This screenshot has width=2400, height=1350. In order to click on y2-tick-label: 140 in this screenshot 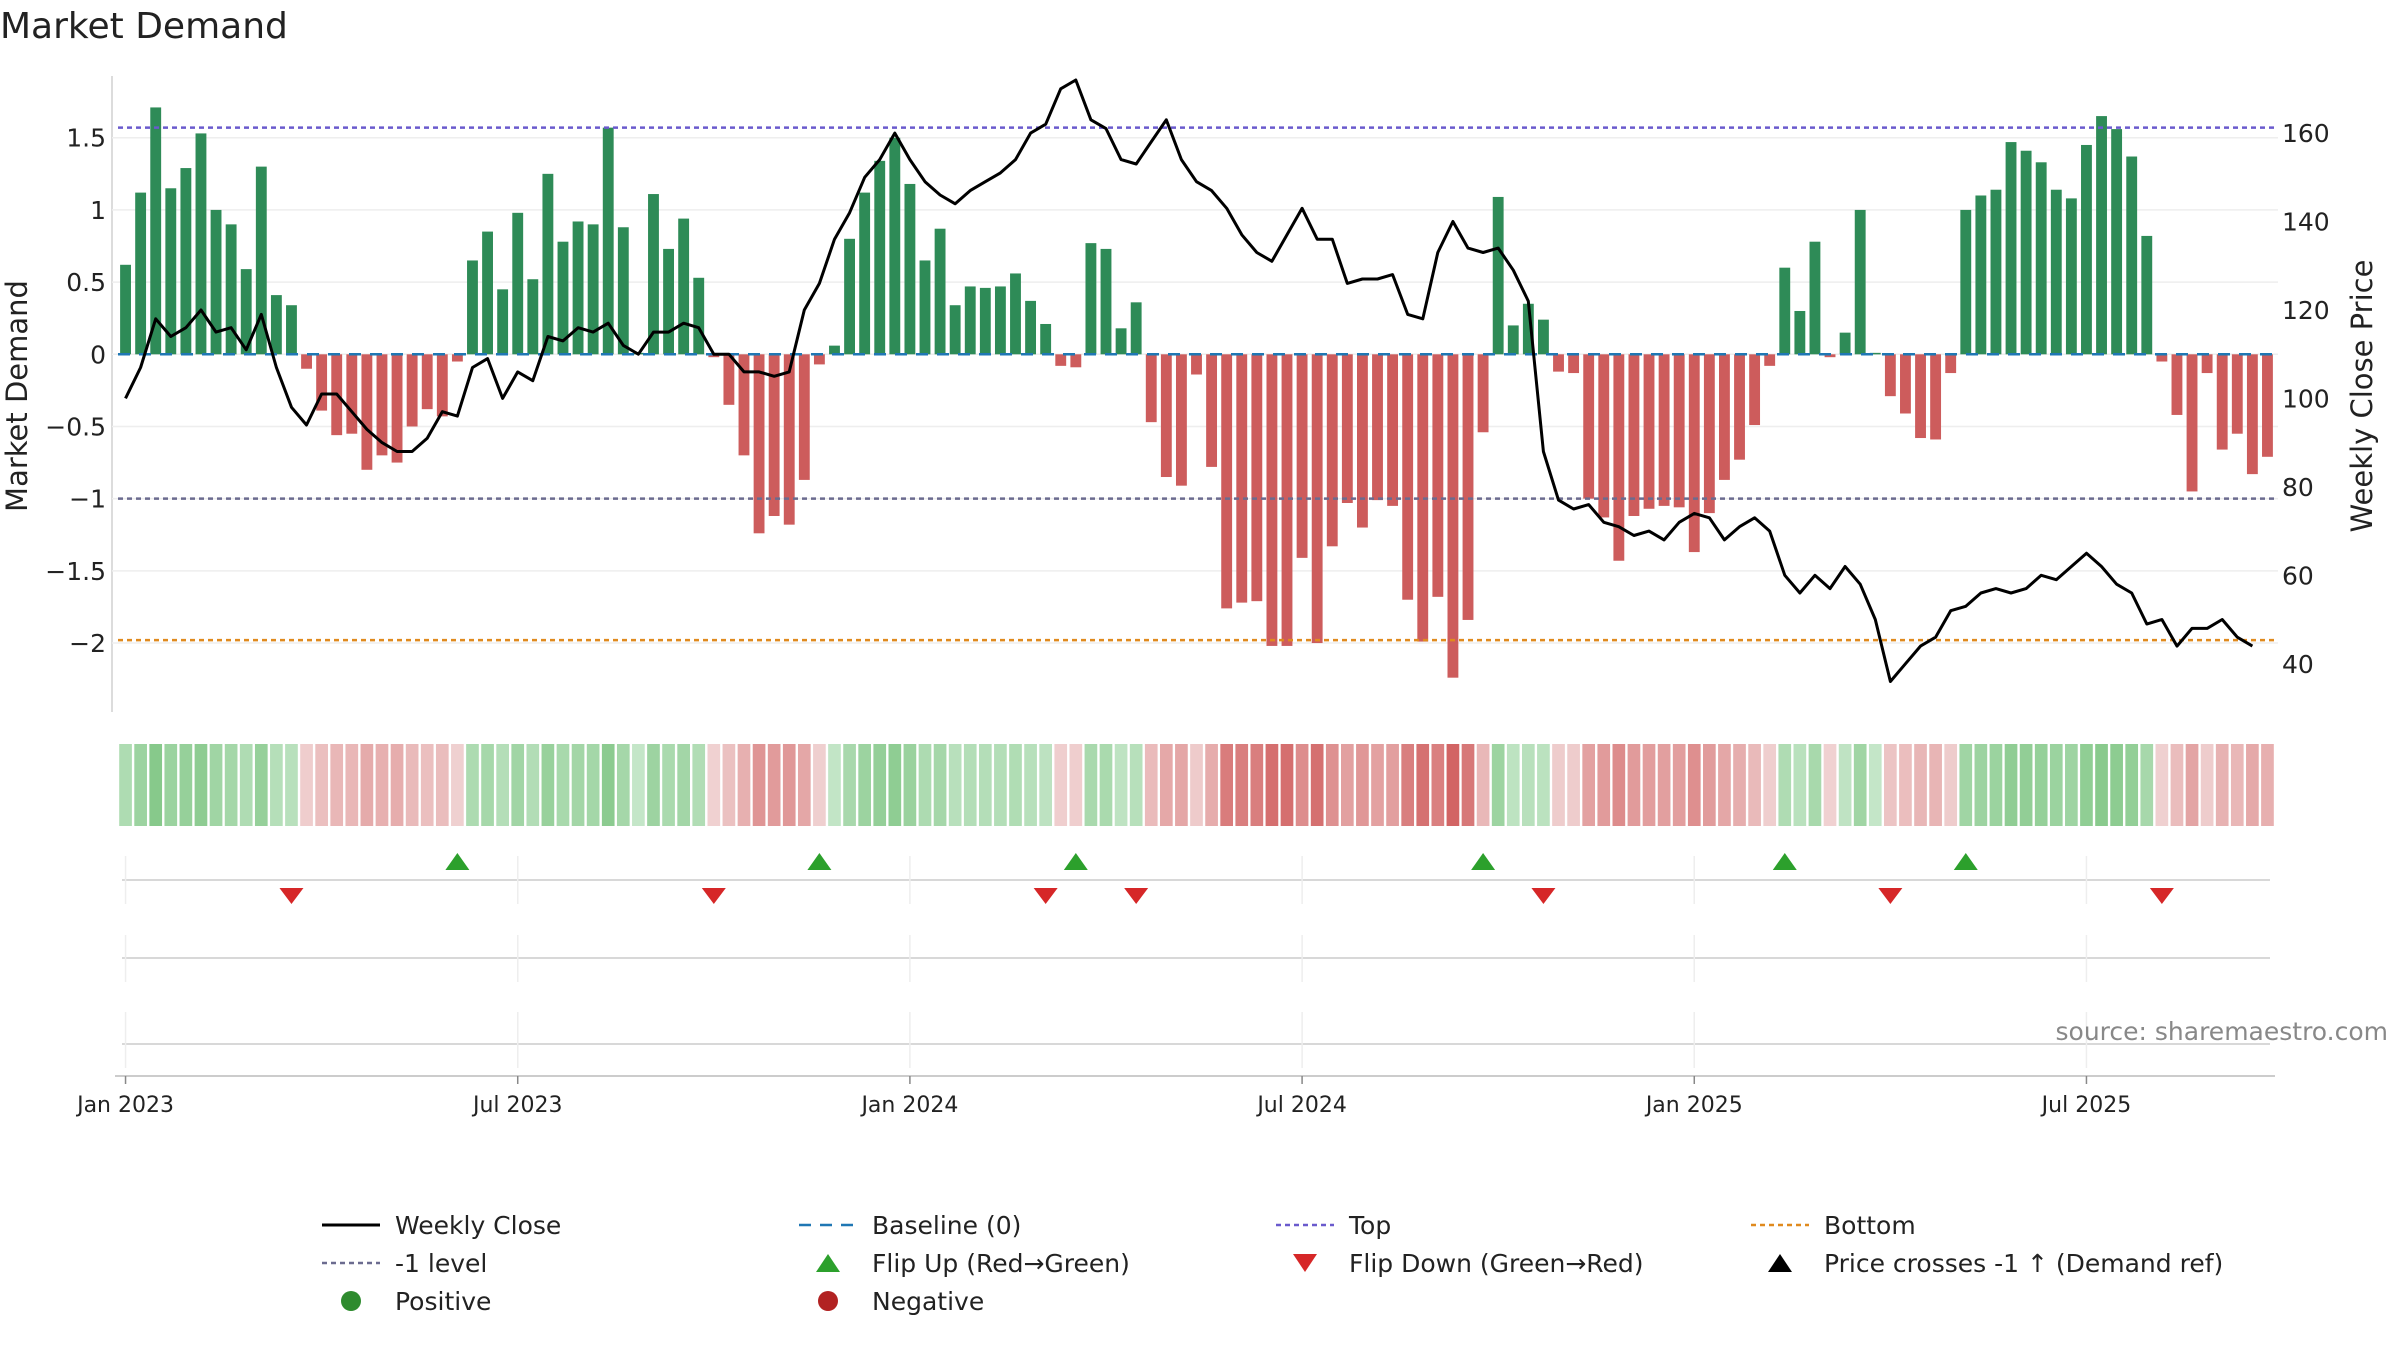, I will do `click(2306, 222)`.